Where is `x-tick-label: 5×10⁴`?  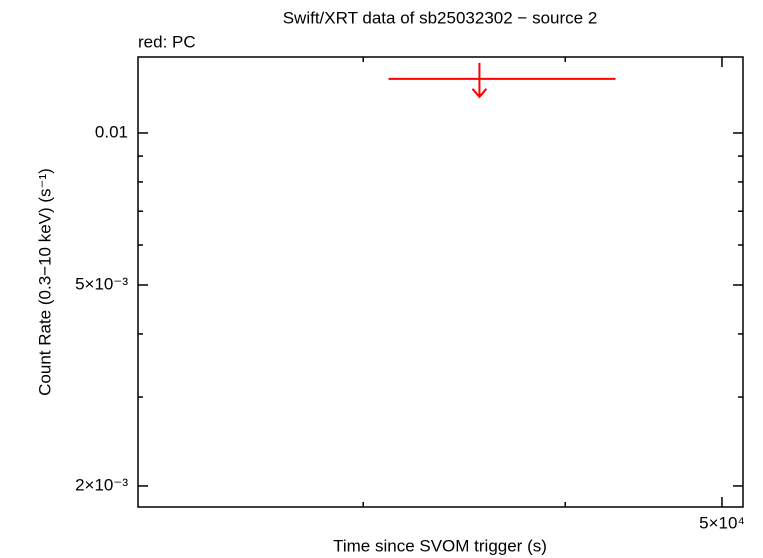 x-tick-label: 5×10⁴ is located at coordinates (722, 522).